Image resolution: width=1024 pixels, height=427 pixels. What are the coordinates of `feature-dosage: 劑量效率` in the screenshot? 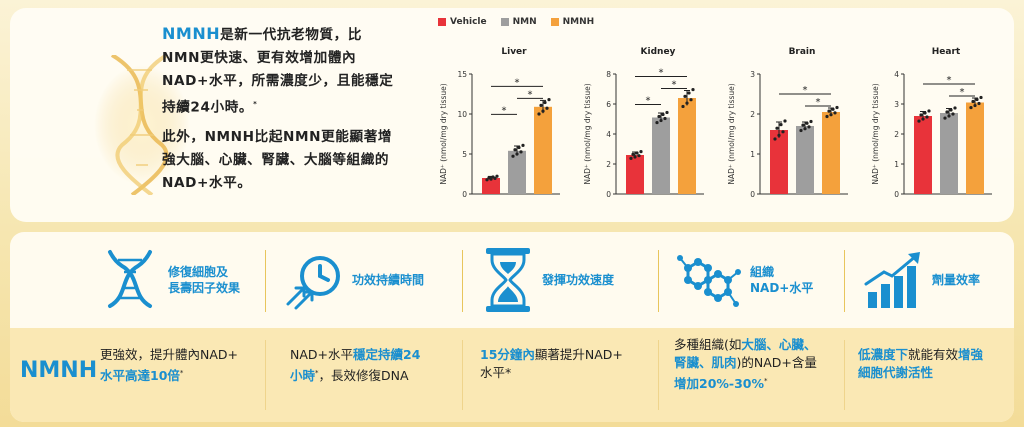 It's located at (921, 280).